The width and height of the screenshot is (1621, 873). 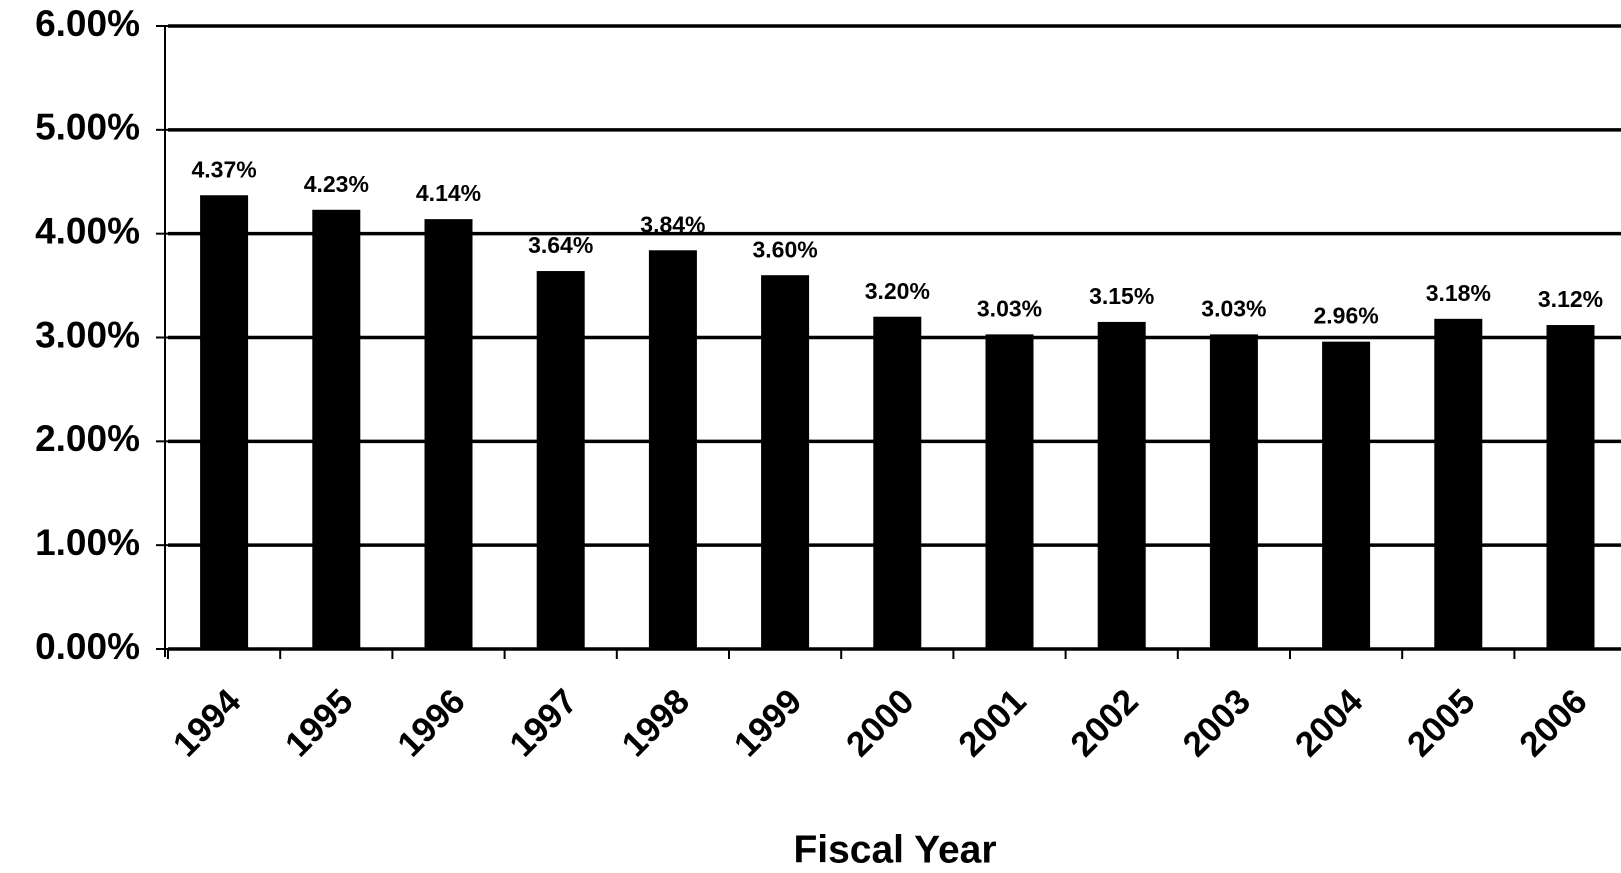 What do you see at coordinates (87, 127) in the screenshot?
I see `y-tick-label: 5.00%` at bounding box center [87, 127].